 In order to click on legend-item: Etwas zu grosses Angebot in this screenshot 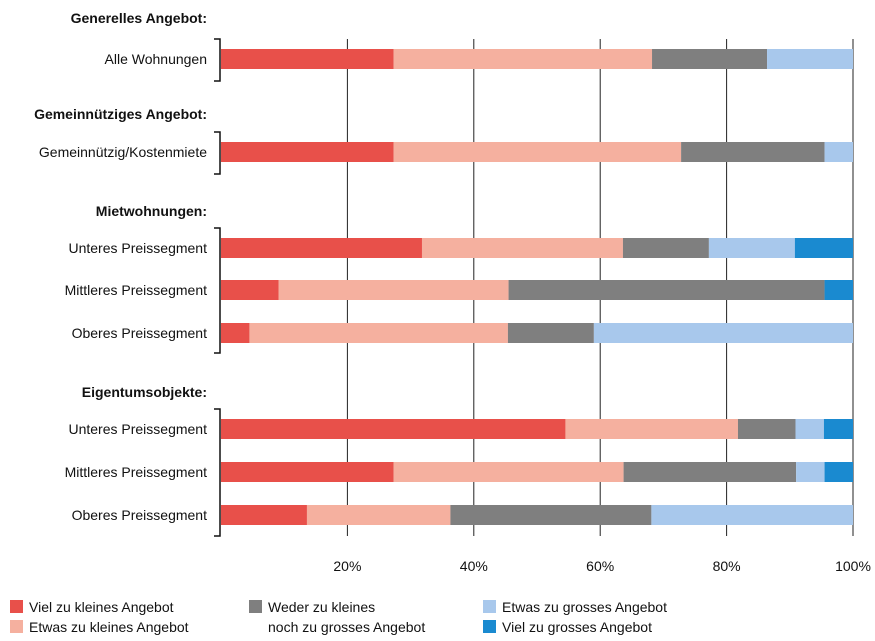, I will do `click(575, 607)`.